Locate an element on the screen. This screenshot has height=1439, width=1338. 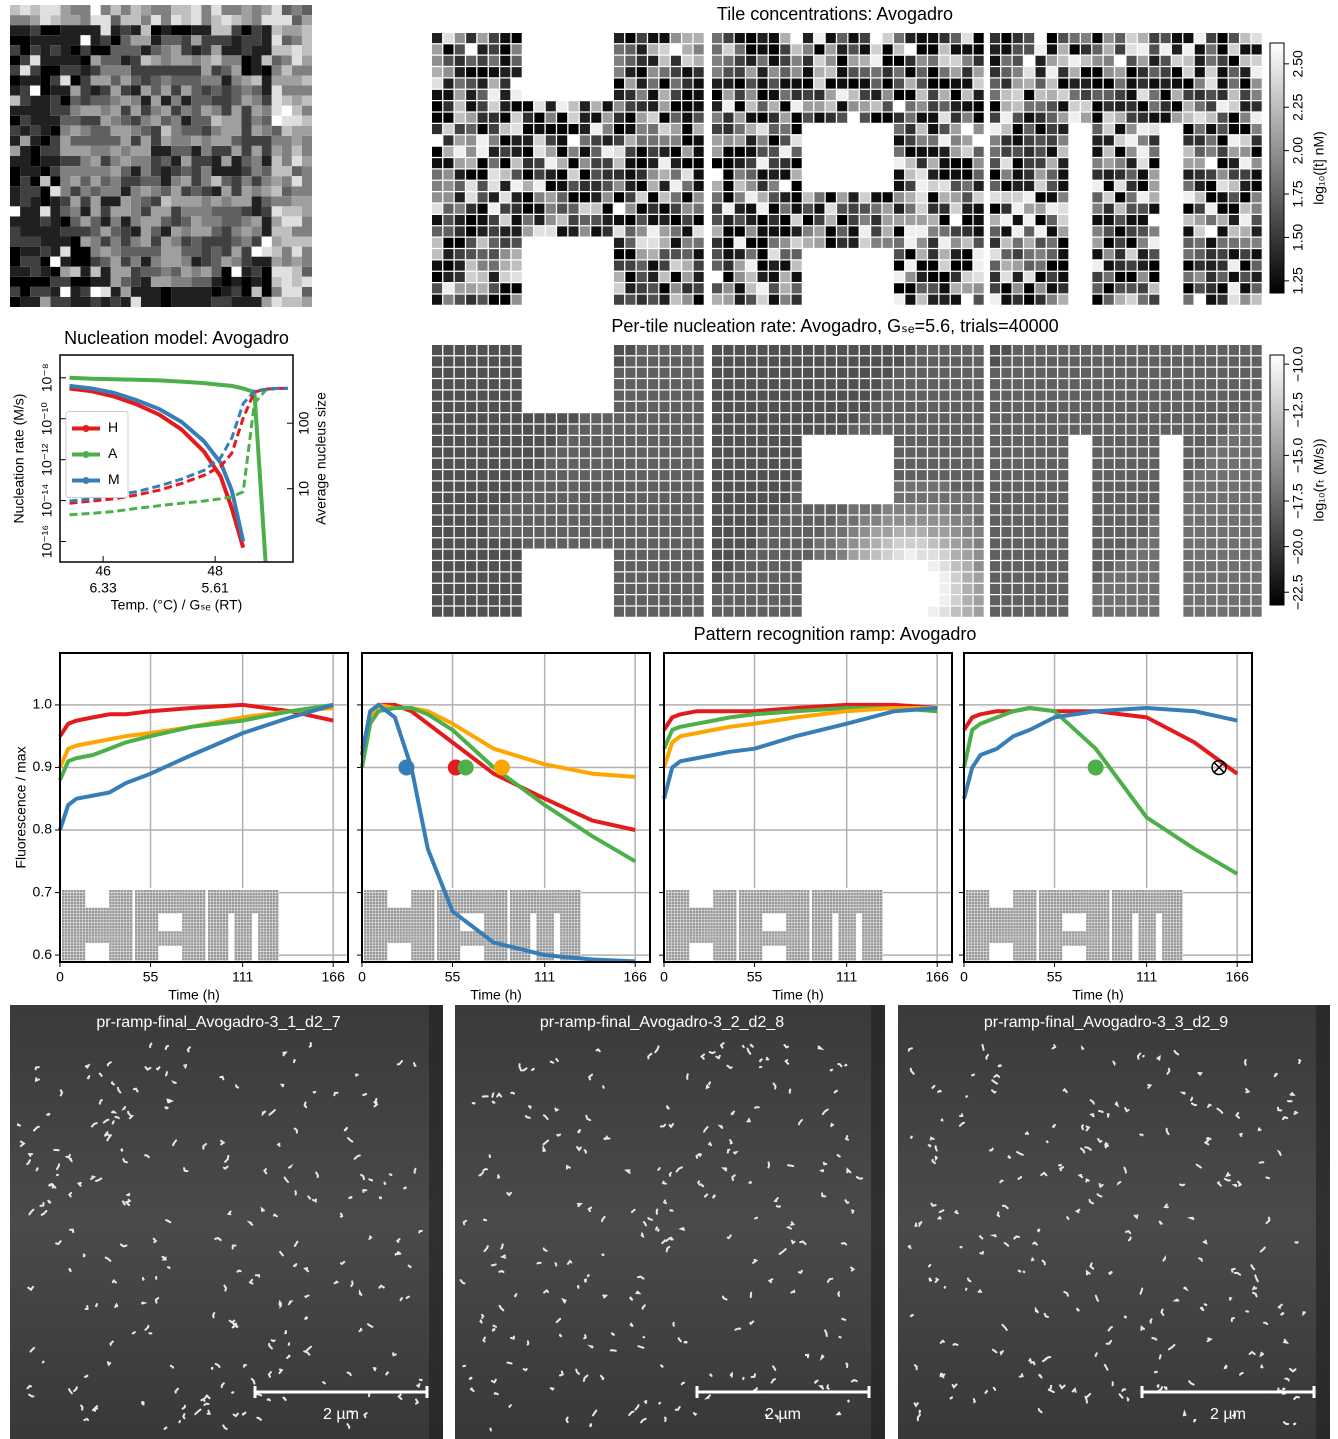
colorbar-tick-label: −22.5 is located at coordinates (1298, 592).